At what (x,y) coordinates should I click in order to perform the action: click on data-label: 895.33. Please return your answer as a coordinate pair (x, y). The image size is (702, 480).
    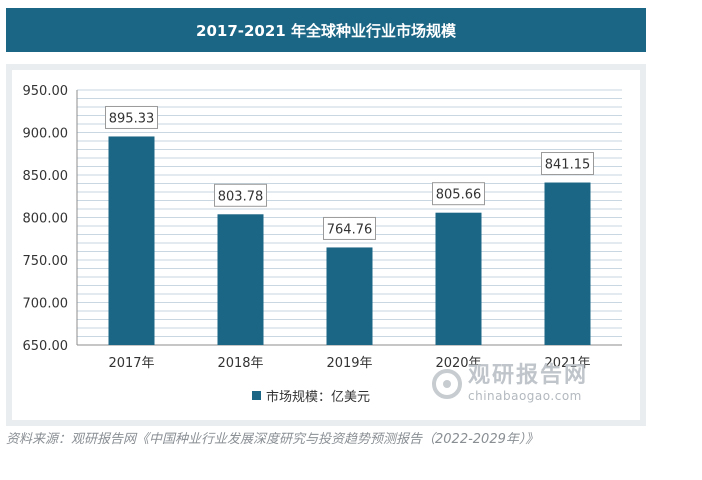
    Looking at the image, I should click on (132, 118).